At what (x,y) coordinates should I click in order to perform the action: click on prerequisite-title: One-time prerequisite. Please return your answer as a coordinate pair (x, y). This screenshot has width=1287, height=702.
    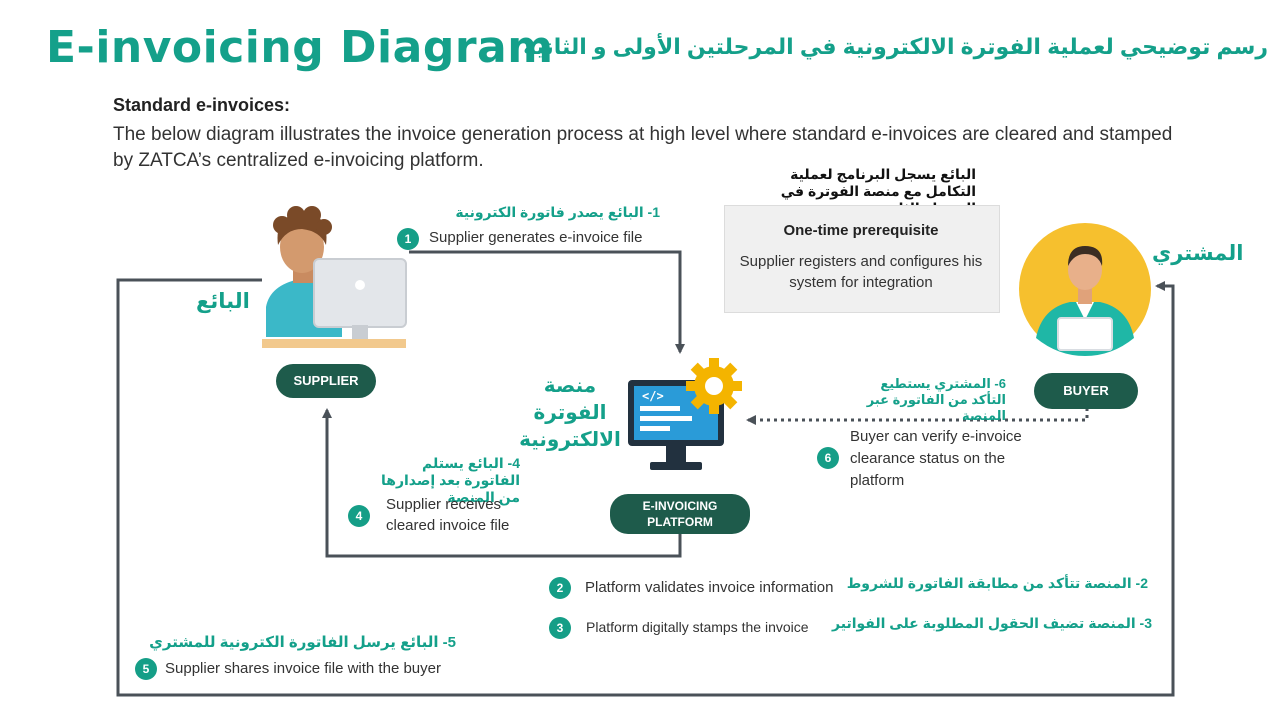
    Looking at the image, I should click on (861, 230).